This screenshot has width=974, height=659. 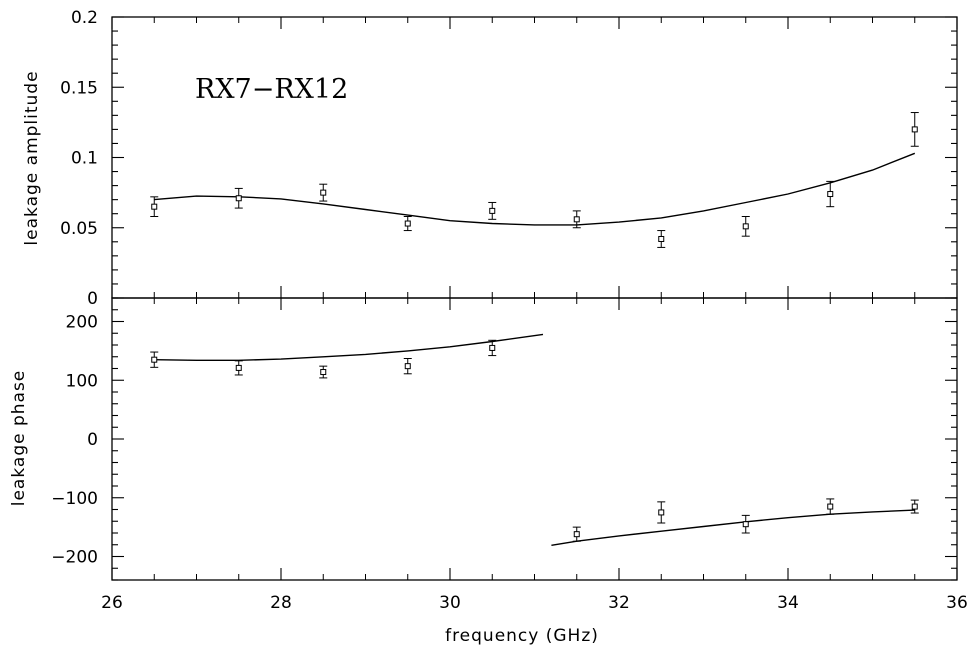 I want to click on panel-1-y-tick-label: 100, so click(x=82, y=381).